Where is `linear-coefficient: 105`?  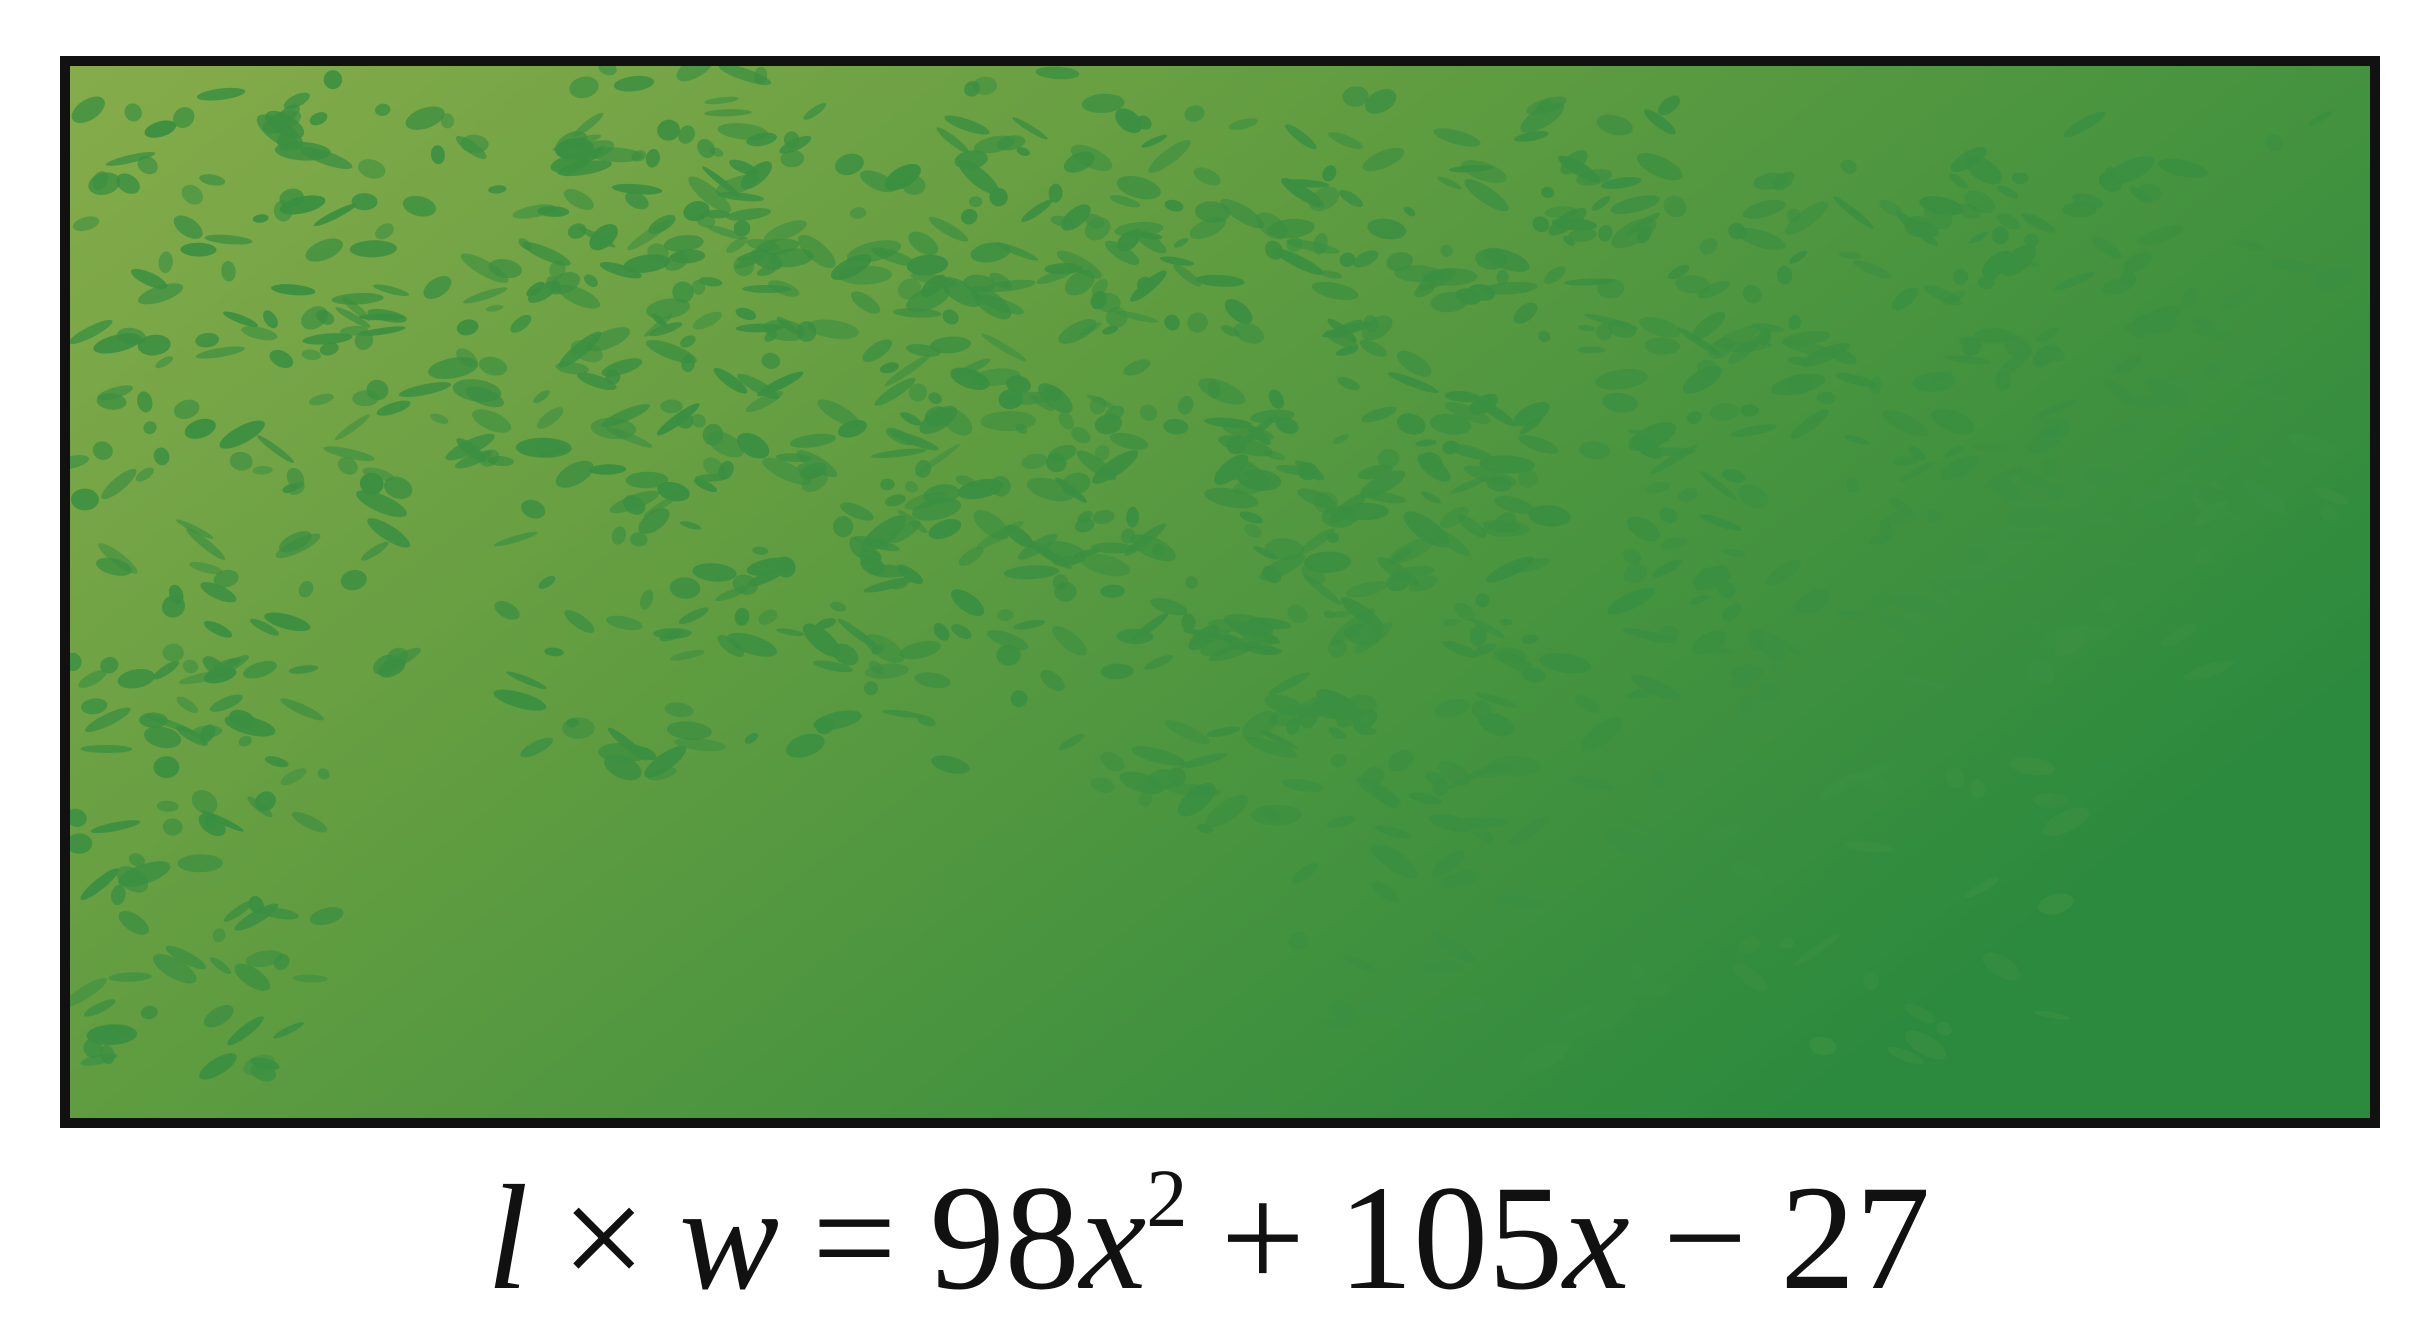 linear-coefficient: 105 is located at coordinates (1451, 1238).